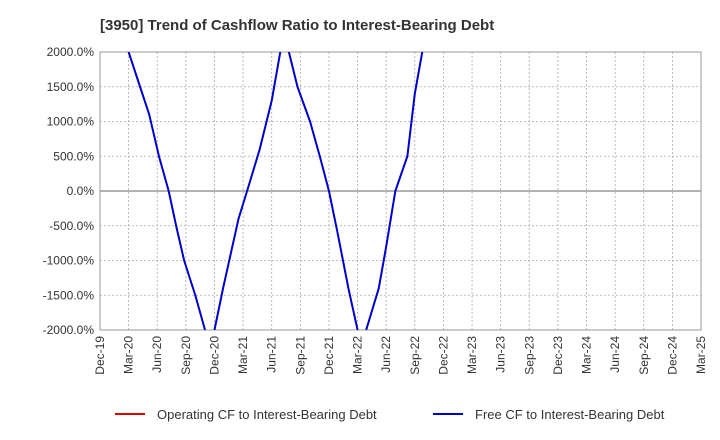 Image resolution: width=720 pixels, height=440 pixels. What do you see at coordinates (570, 414) in the screenshot?
I see `legend-label-free-cf: Free CF to Interest-Bearing Debt` at bounding box center [570, 414].